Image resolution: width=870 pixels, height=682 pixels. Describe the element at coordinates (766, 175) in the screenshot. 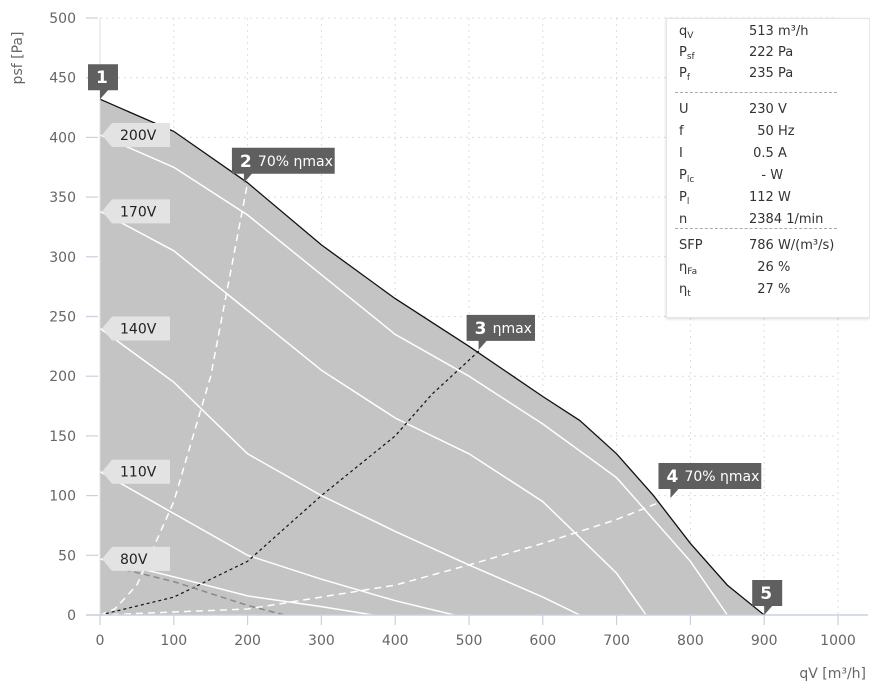

I see `info-value: - W` at that location.